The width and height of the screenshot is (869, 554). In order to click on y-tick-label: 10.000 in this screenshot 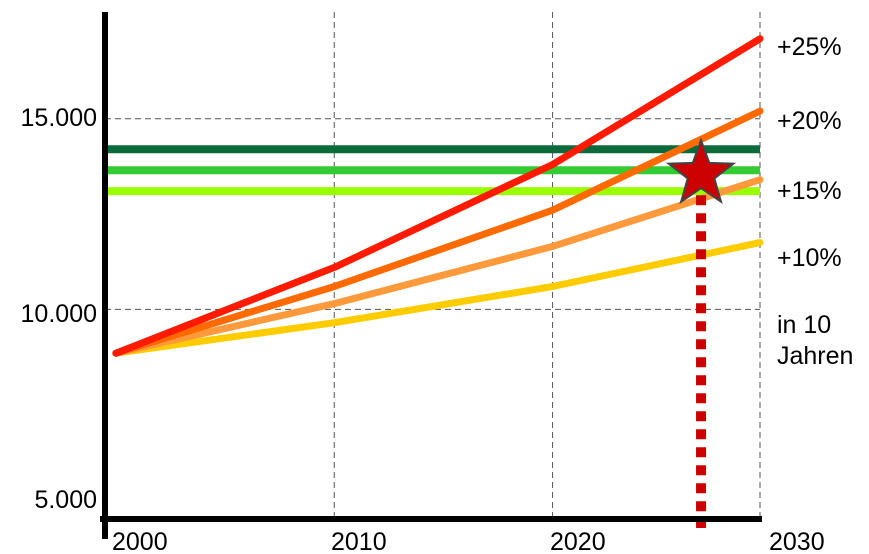, I will do `click(59, 314)`.